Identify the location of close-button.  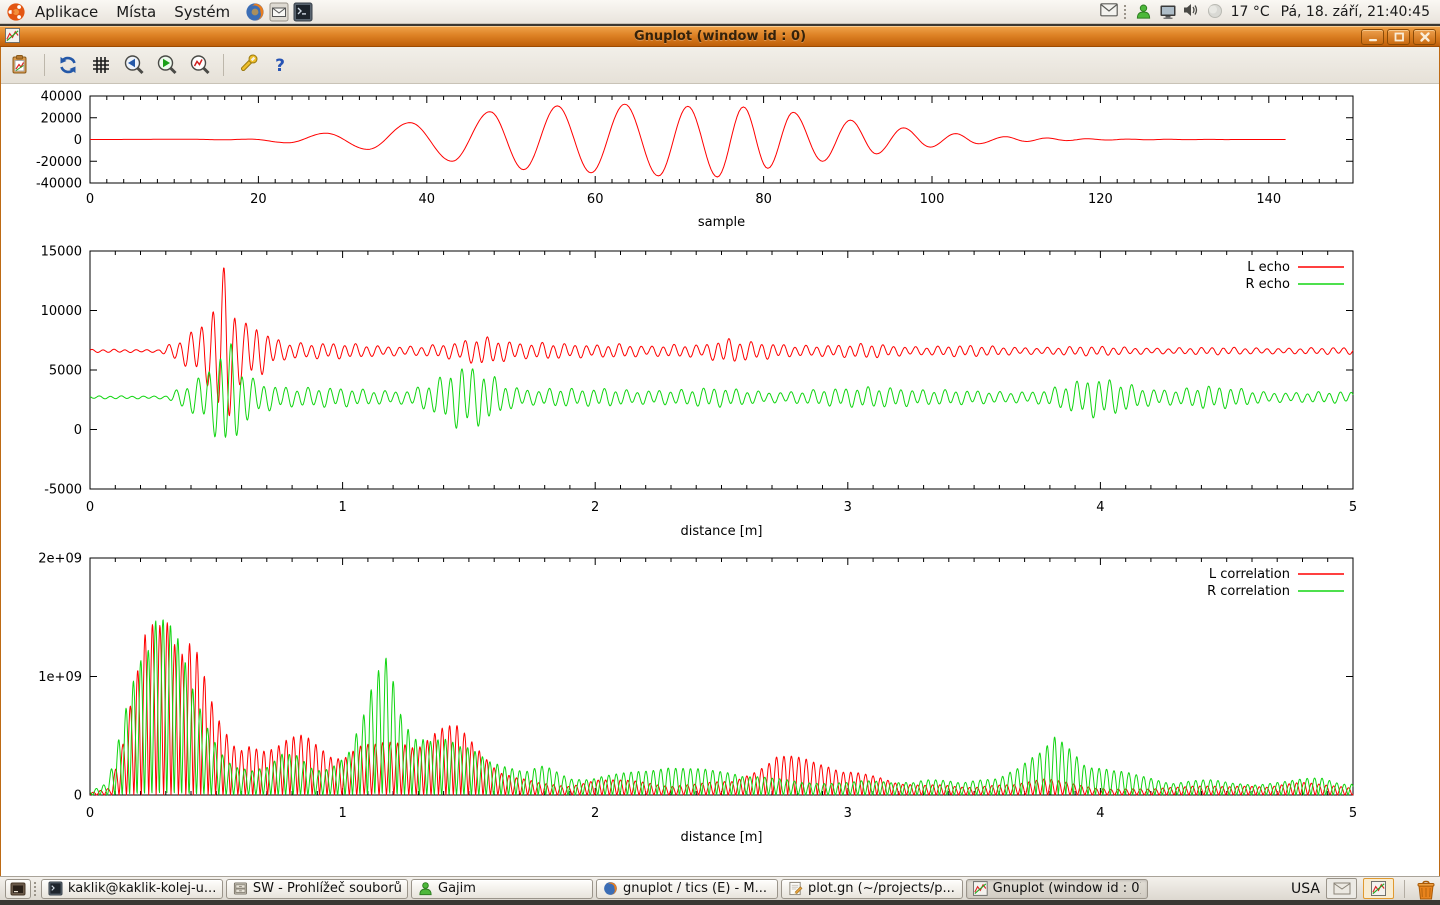
(1424, 37).